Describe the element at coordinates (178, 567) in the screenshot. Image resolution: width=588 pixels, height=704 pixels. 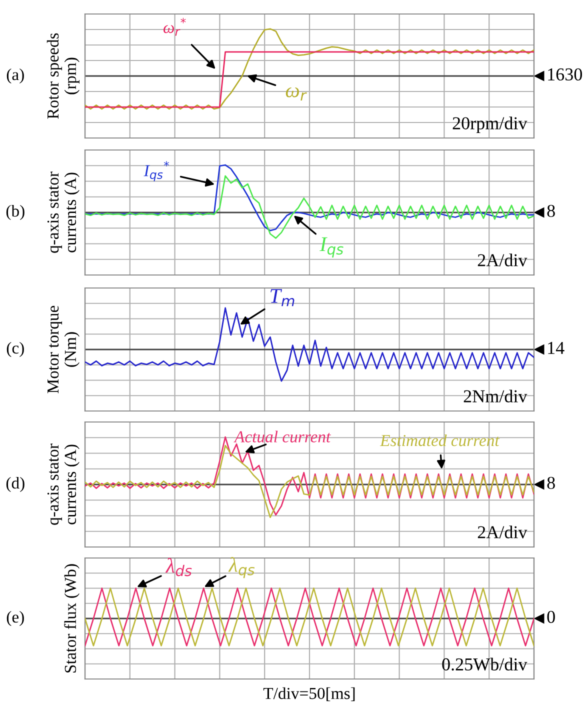
I see `series-label: λ$_{ds}$` at that location.